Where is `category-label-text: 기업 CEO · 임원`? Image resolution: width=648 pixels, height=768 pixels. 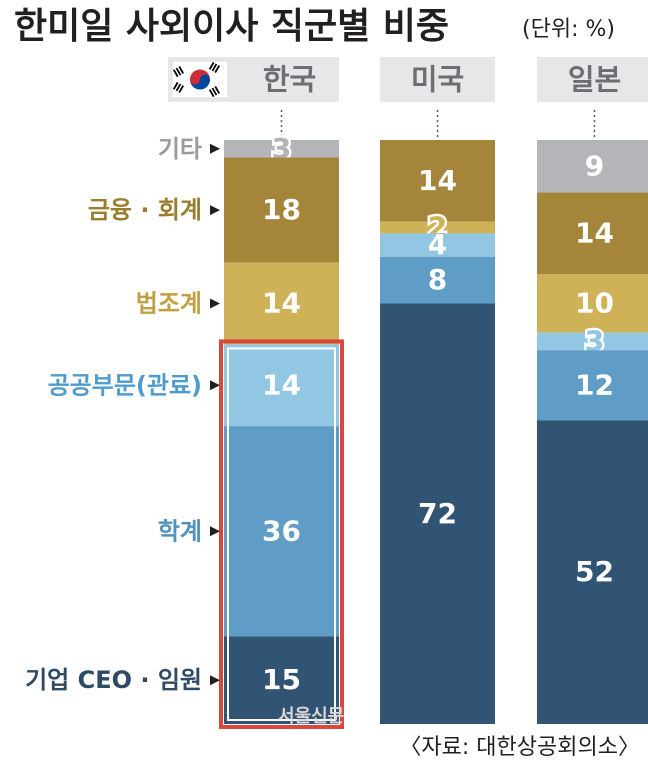 category-label-text: 기업 CEO · 임원 is located at coordinates (113, 680).